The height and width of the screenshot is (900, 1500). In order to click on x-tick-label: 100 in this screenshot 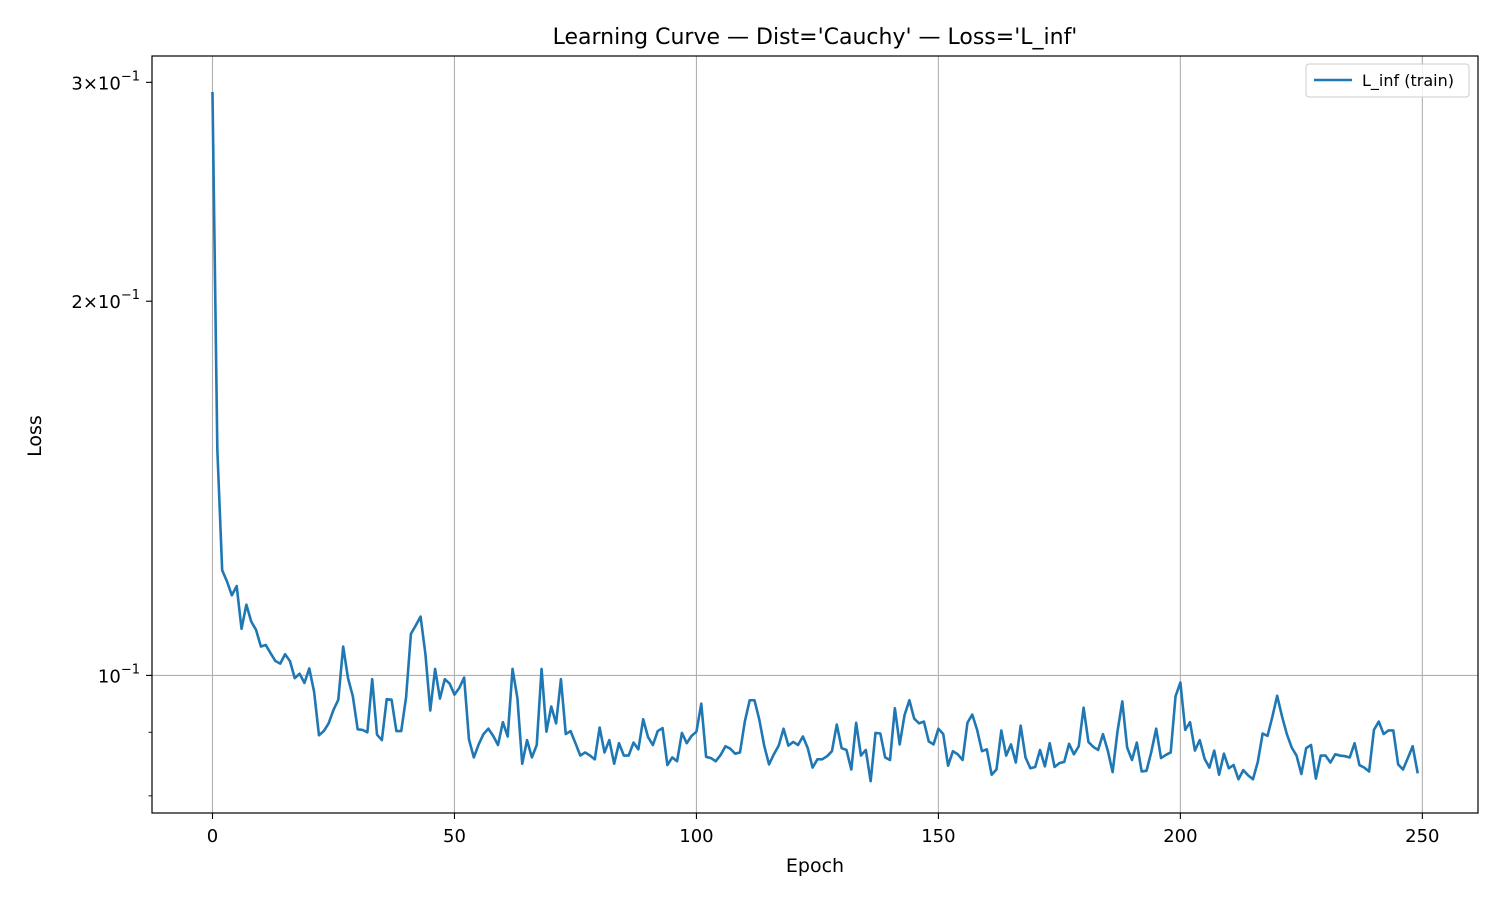, I will do `click(696, 836)`.